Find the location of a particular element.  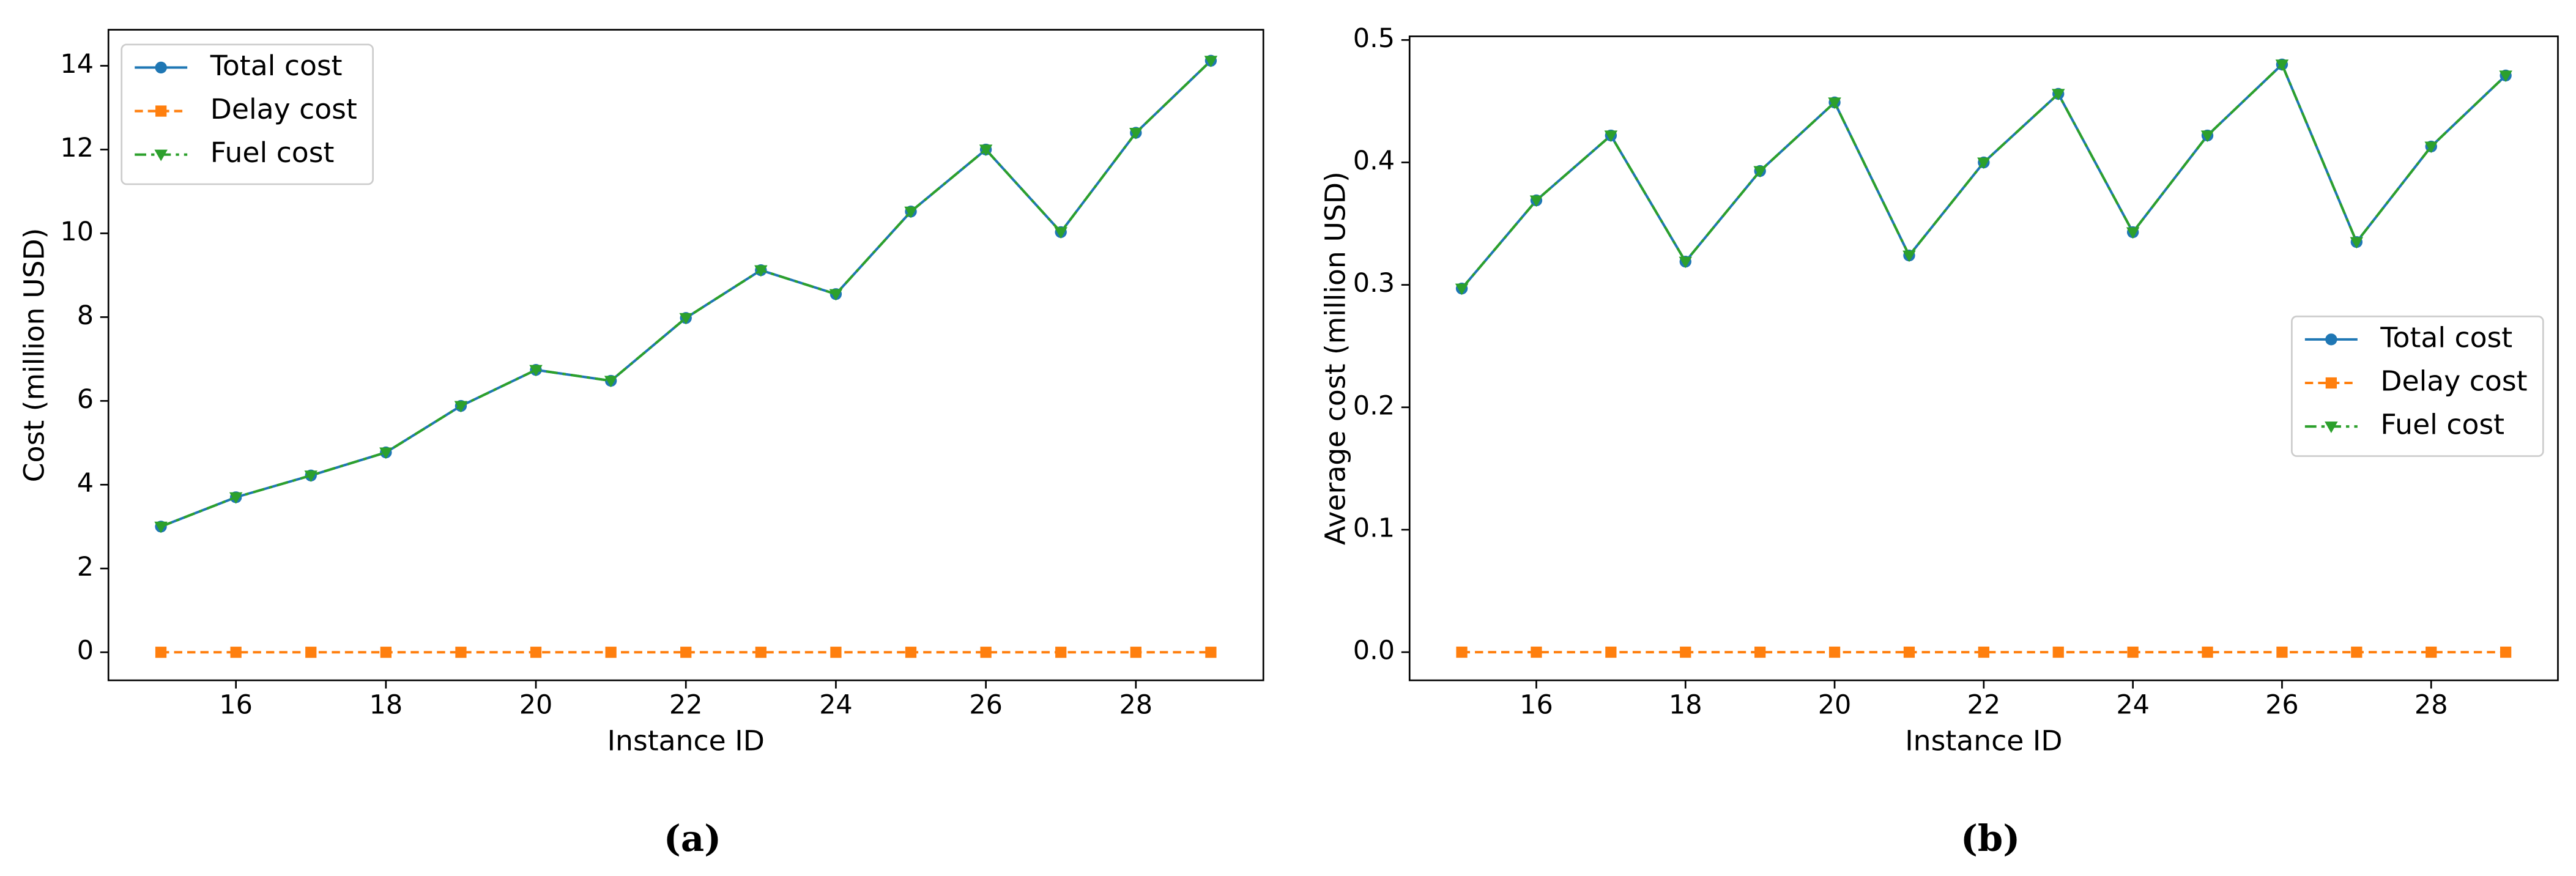

y-tick-label: 0.4 is located at coordinates (1374, 161).